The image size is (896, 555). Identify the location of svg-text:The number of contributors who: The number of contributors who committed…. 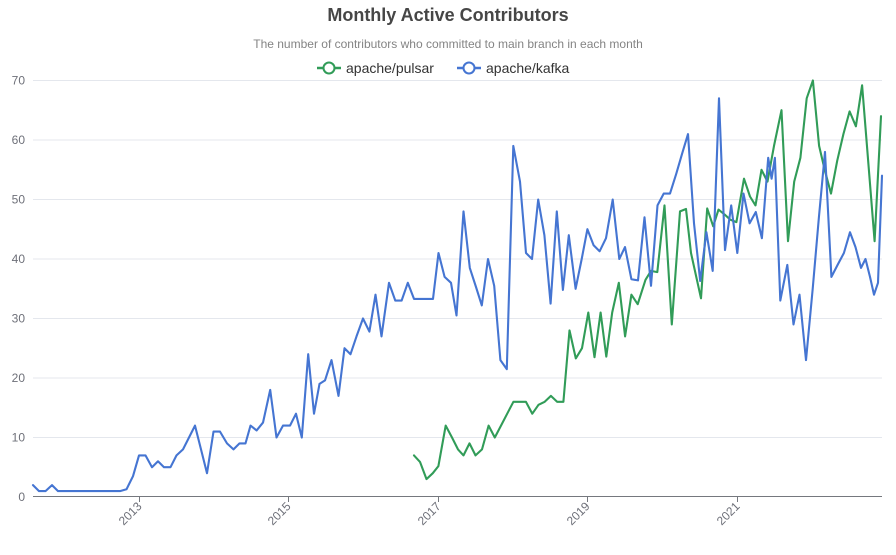
(448, 44).